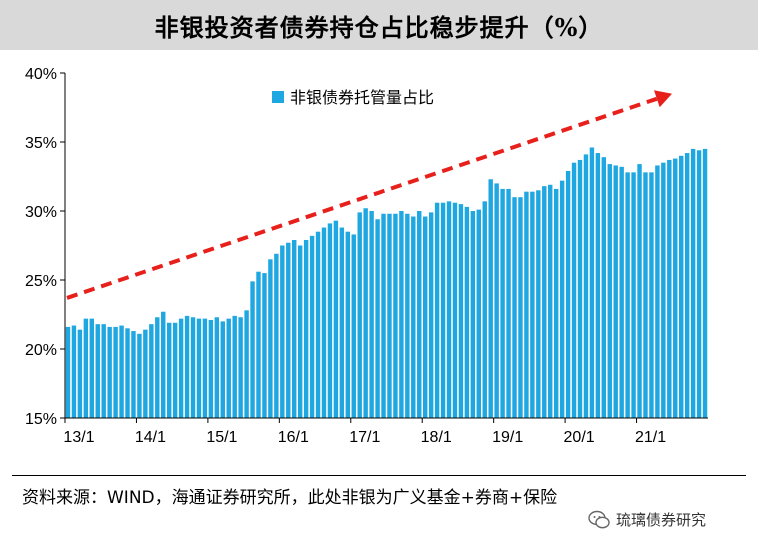  I want to click on watermark: 琉璃债券研究, so click(647, 519).